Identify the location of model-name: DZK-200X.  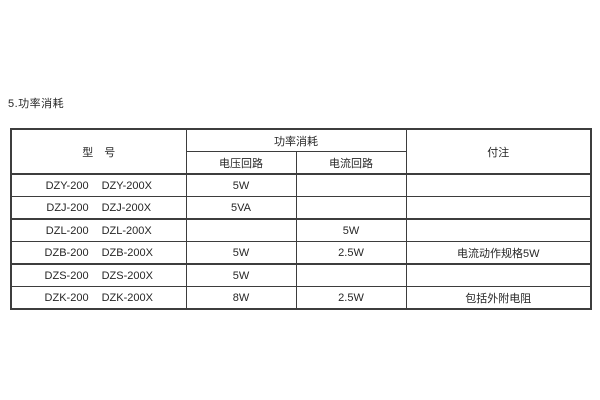
(127, 297).